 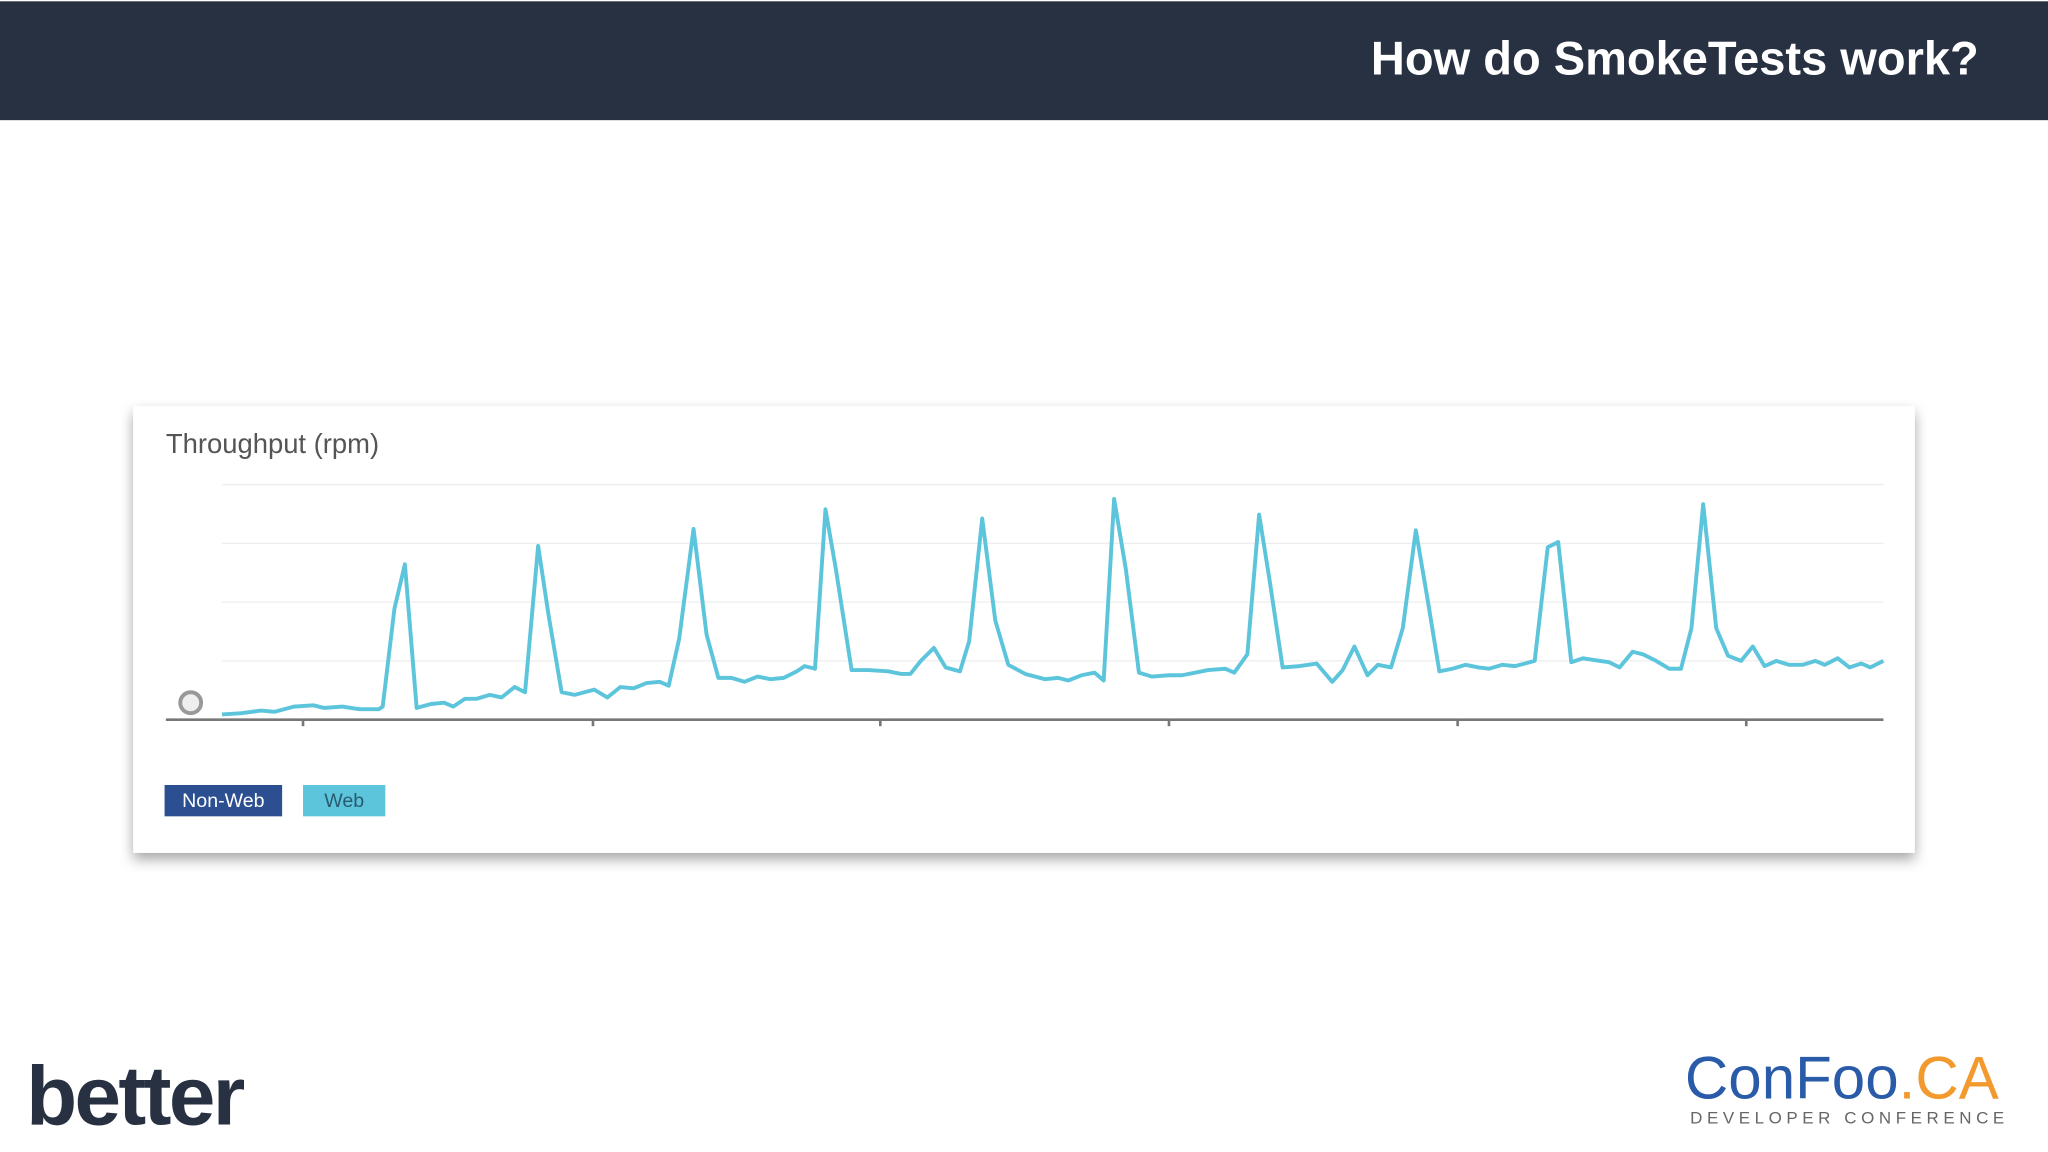 I want to click on better-logo: better, so click(x=135, y=1096).